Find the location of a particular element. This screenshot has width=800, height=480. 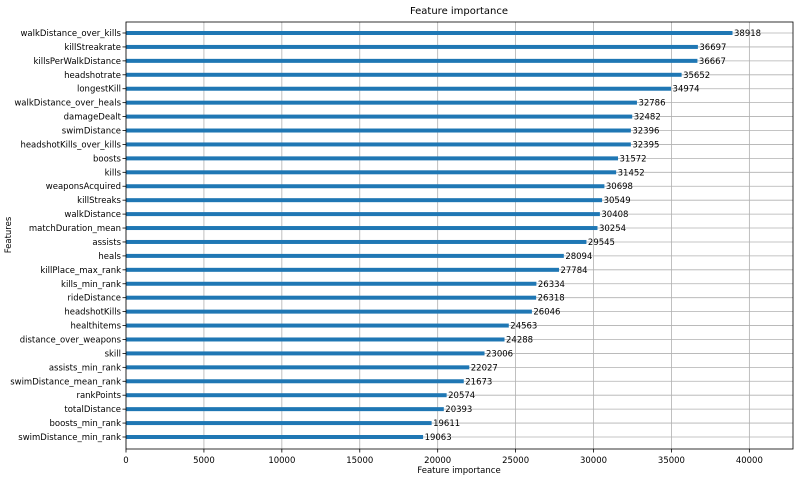

y-tick-label: damageDealt is located at coordinates (93, 118).